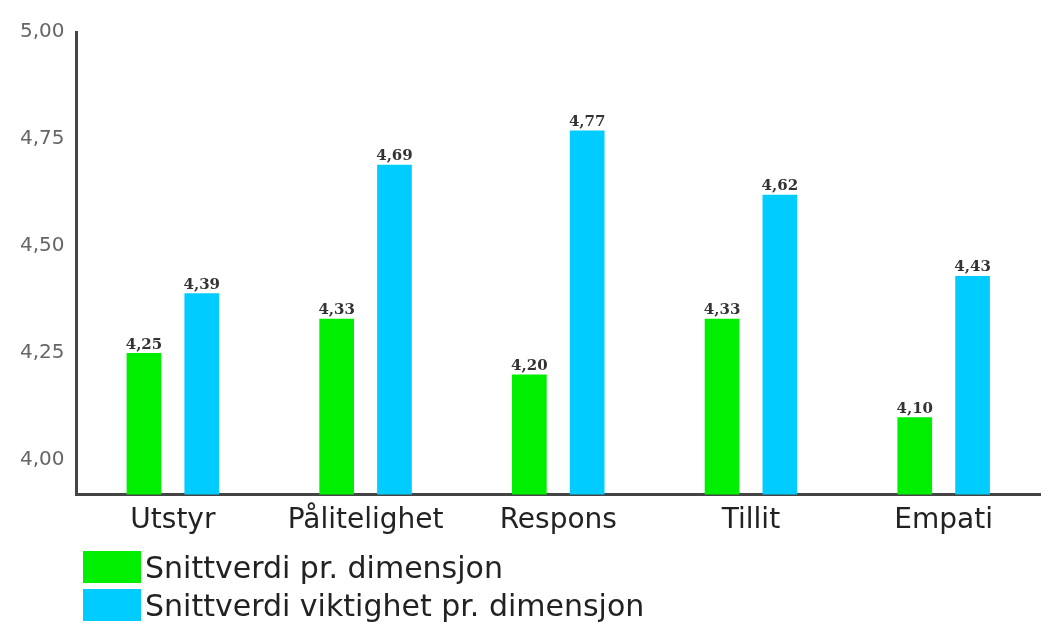  I want to click on data-label: 4,10, so click(915, 407).